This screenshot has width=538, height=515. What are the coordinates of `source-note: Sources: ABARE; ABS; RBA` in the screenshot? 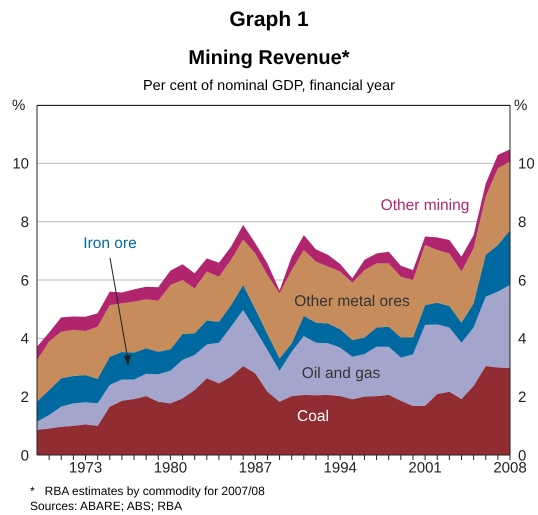 It's located at (106, 506).